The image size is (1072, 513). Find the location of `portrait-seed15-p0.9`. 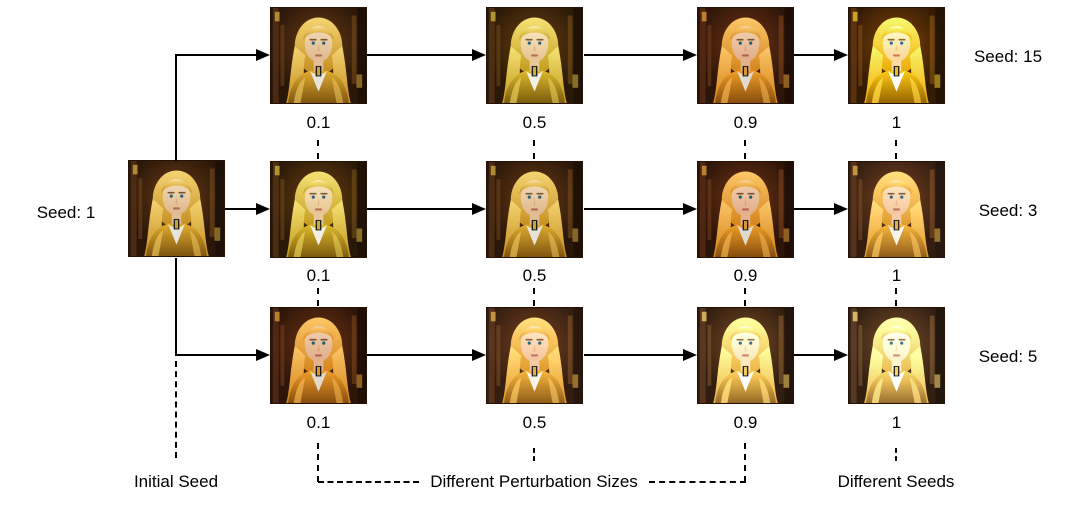

portrait-seed15-p0.9 is located at coordinates (745, 55).